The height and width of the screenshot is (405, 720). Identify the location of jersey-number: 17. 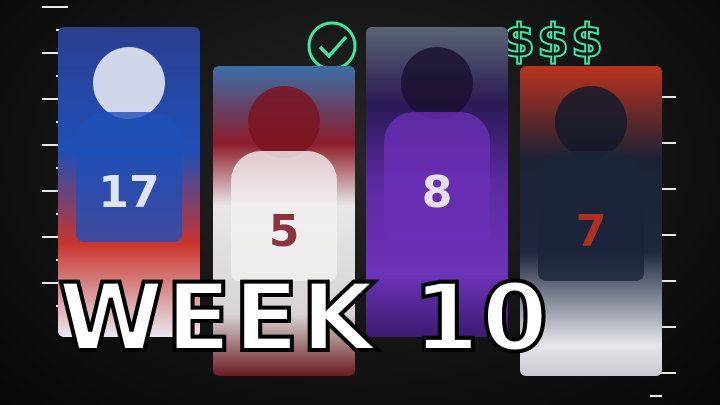
(129, 192).